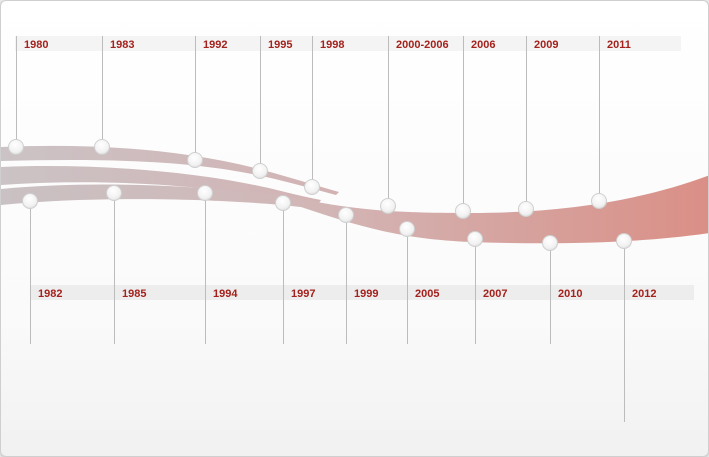 The height and width of the screenshot is (457, 709). I want to click on year-label-1983: 1983, so click(122, 45).